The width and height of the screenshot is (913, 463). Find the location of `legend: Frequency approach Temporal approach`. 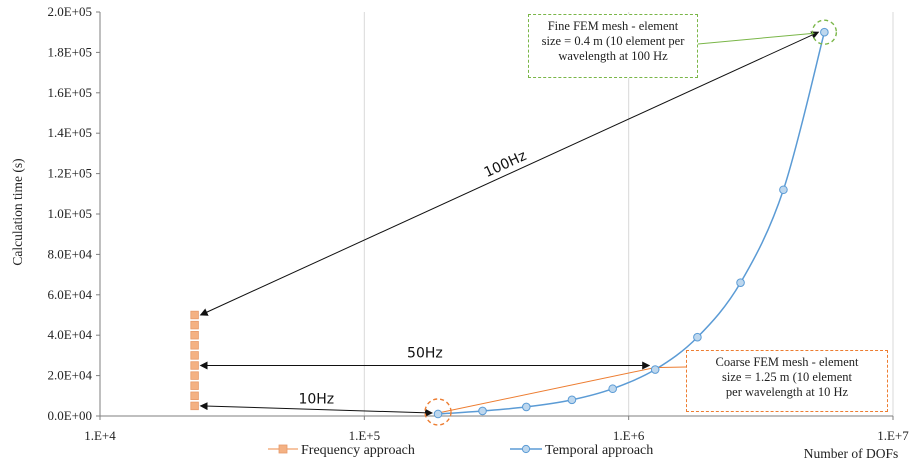

legend: Frequency approach Temporal approach is located at coordinates (460, 450).